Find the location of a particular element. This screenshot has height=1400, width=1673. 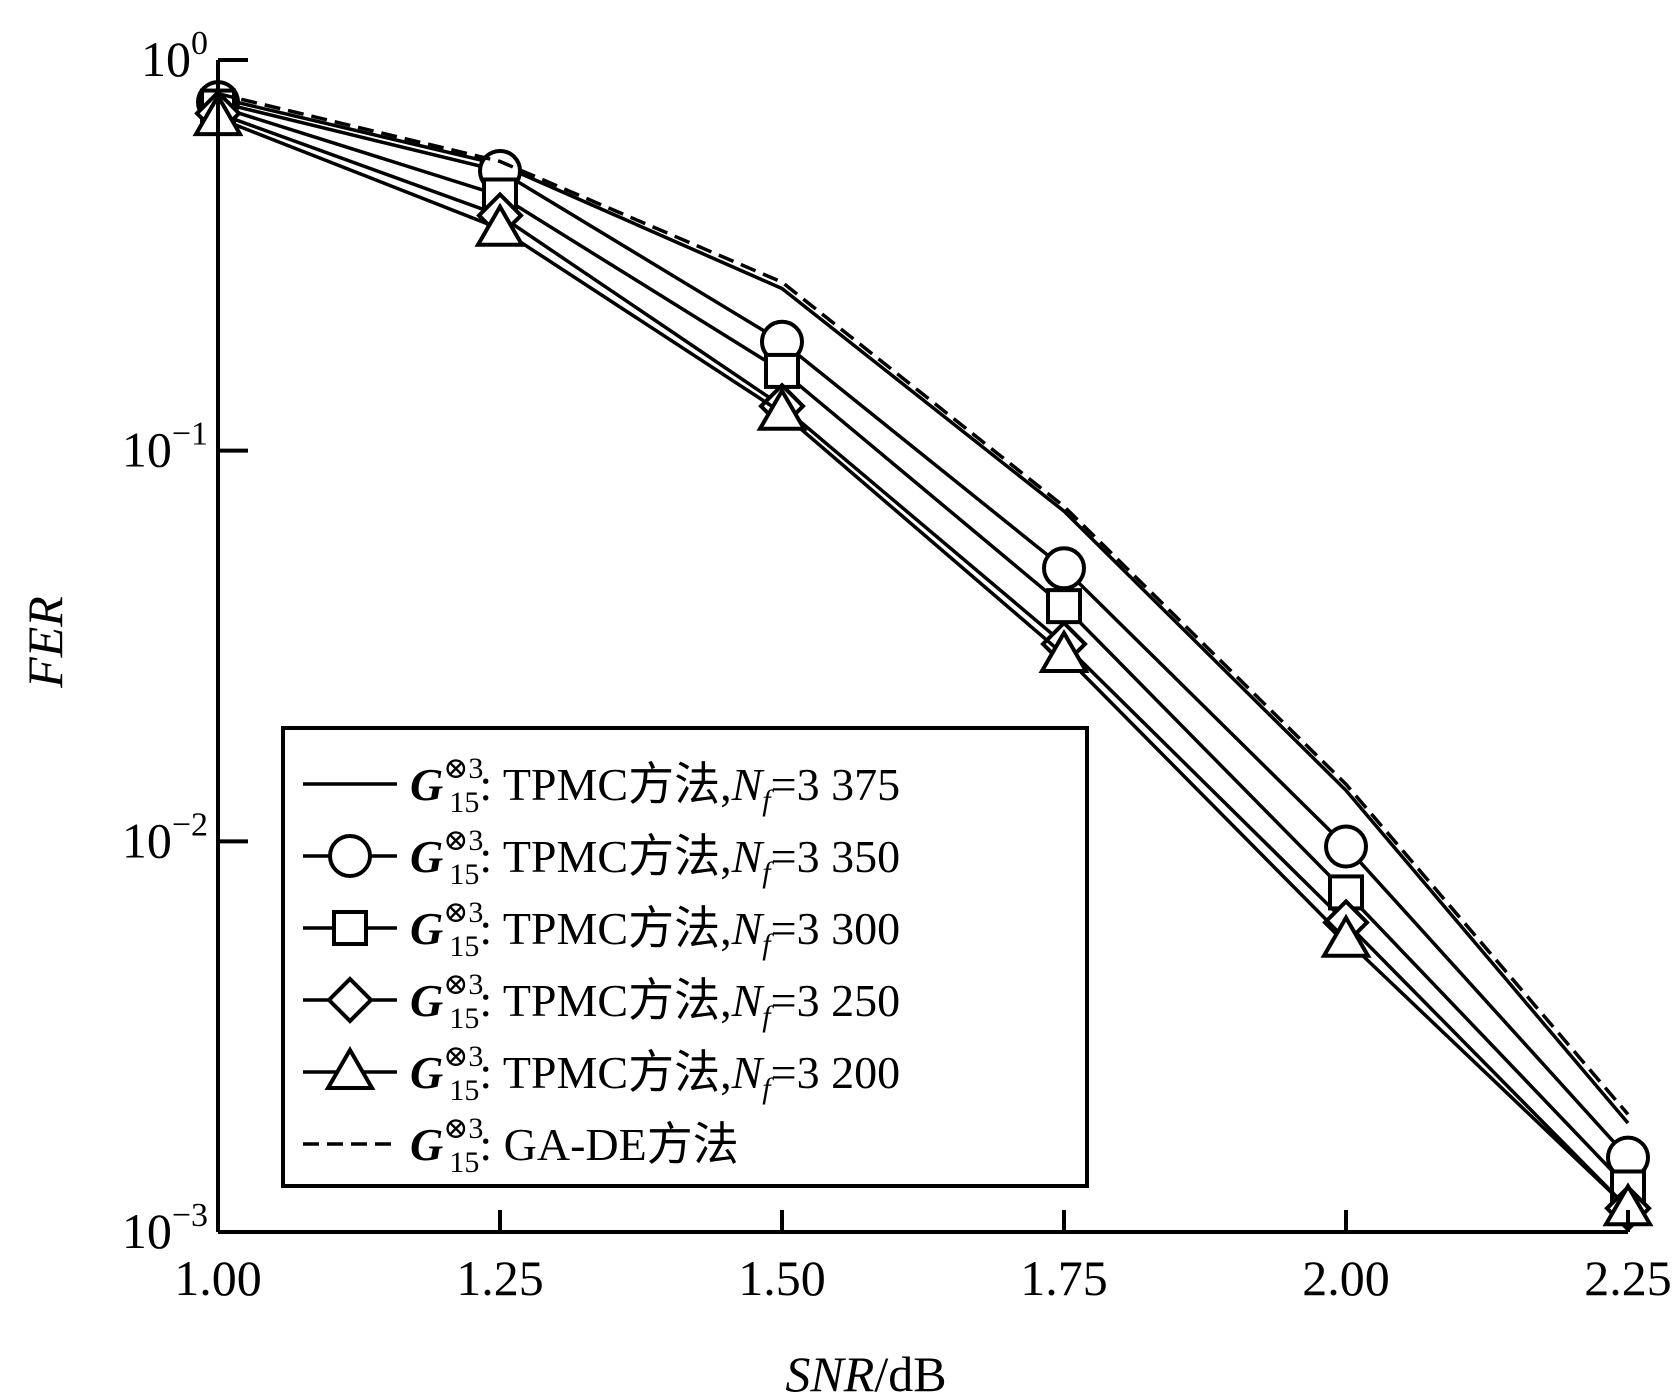

y-tick-label: 10⁻² is located at coordinates (165, 837).